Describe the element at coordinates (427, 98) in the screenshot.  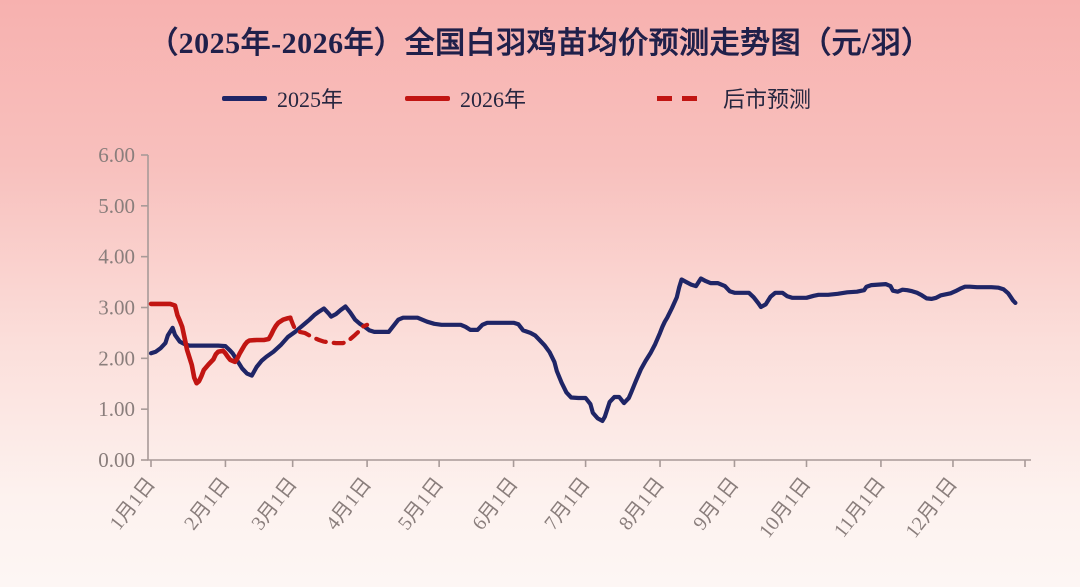
I see `legend-2026-line-icon` at that location.